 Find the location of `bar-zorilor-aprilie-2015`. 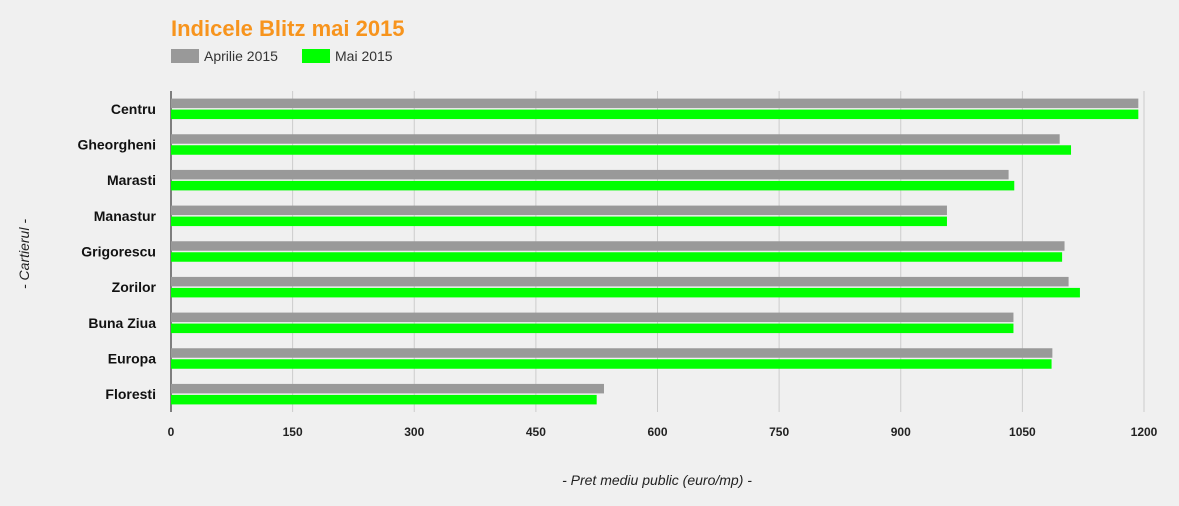

bar-zorilor-aprilie-2015 is located at coordinates (620, 281).